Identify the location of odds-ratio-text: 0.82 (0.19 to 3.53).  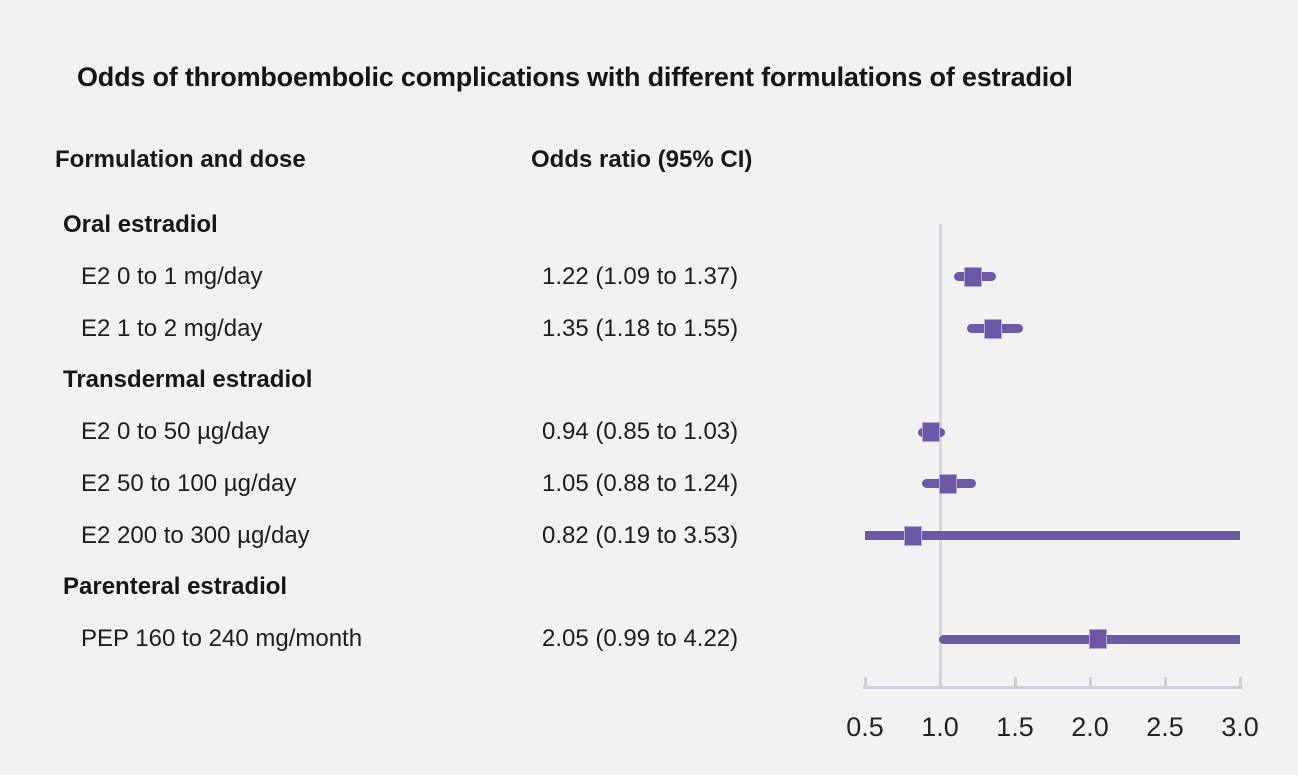
(640, 535).